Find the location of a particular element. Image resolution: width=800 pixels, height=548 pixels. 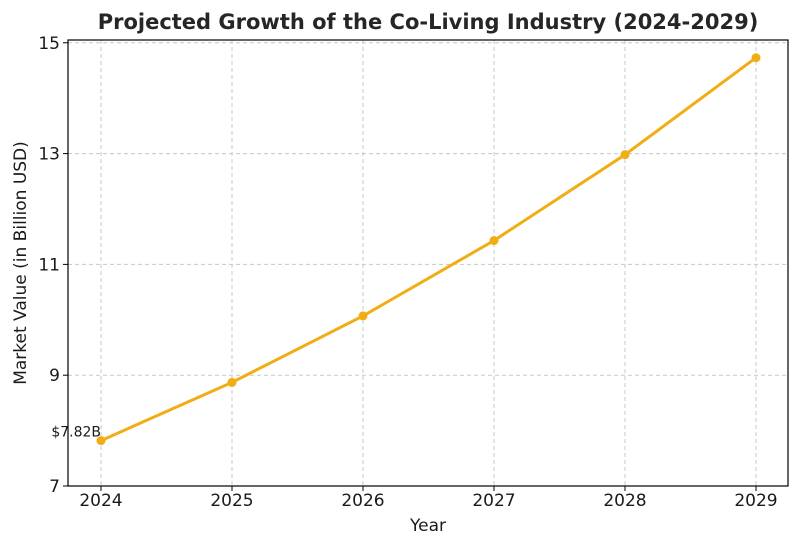

x-tick-label: 2028 is located at coordinates (624, 501).